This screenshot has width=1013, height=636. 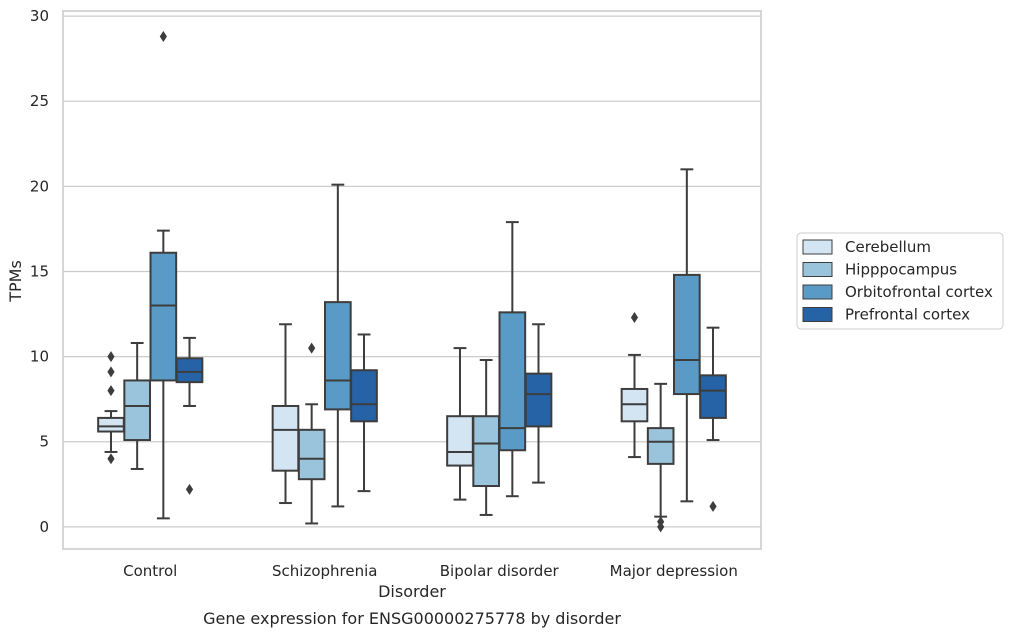 I want to click on y-tick-label: 15, so click(x=39, y=271).